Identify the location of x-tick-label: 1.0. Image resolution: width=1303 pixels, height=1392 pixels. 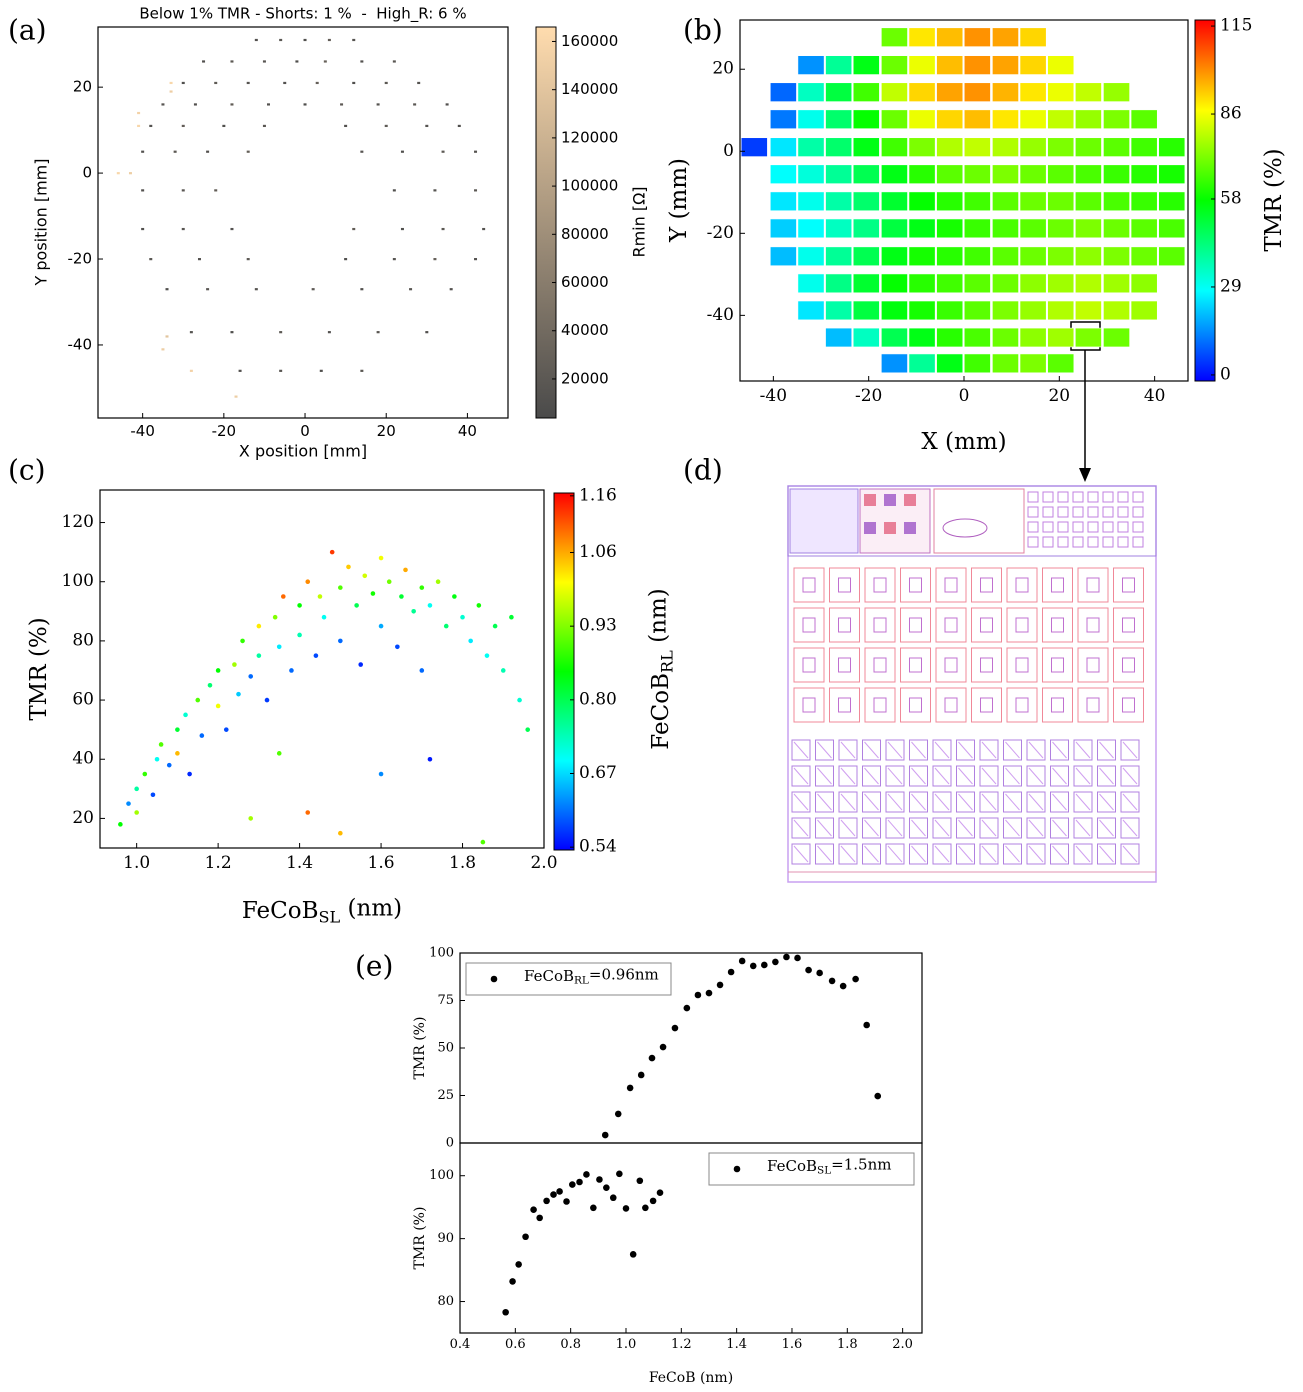
(626, 1344).